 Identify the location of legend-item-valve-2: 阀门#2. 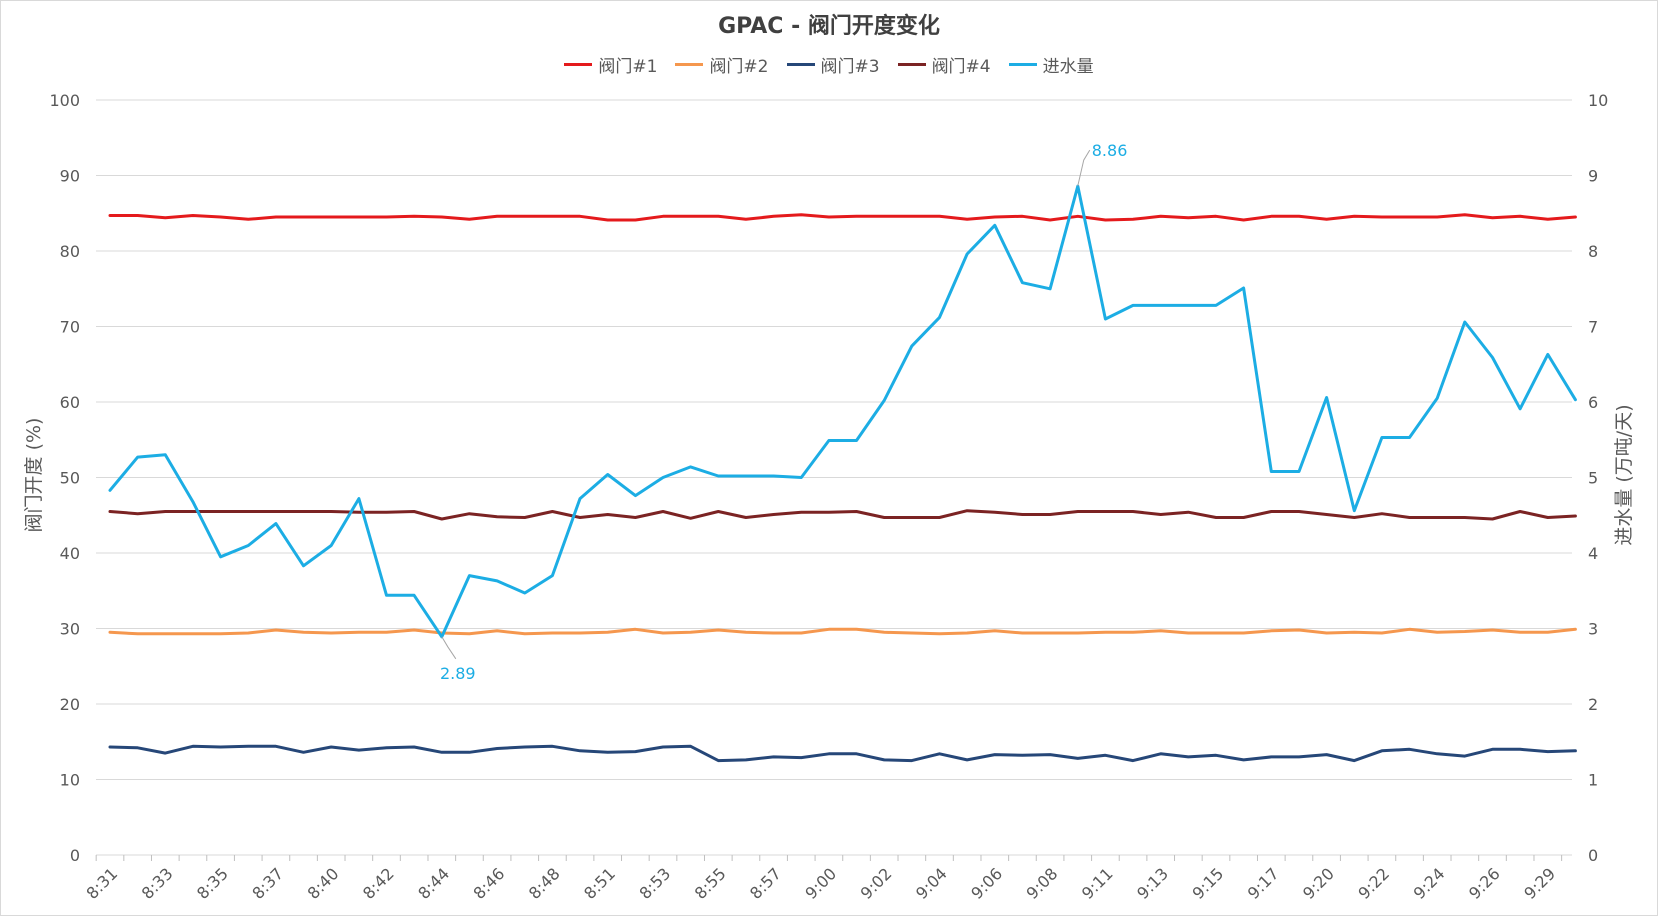
(722, 64).